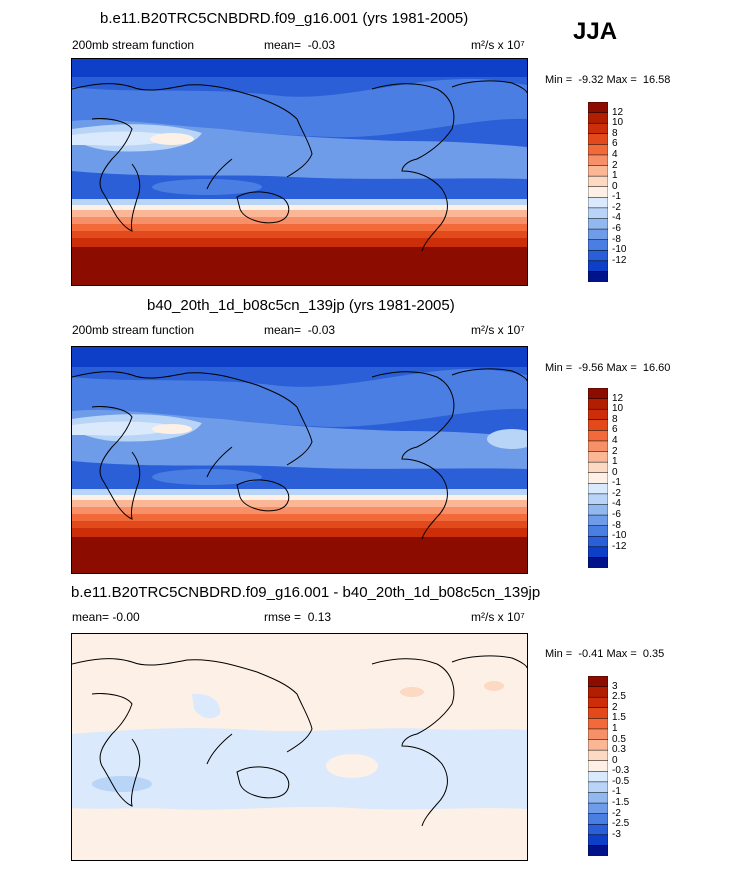 This screenshot has height=872, width=733. I want to click on panel1-mean-value: -0.03, so click(321, 45).